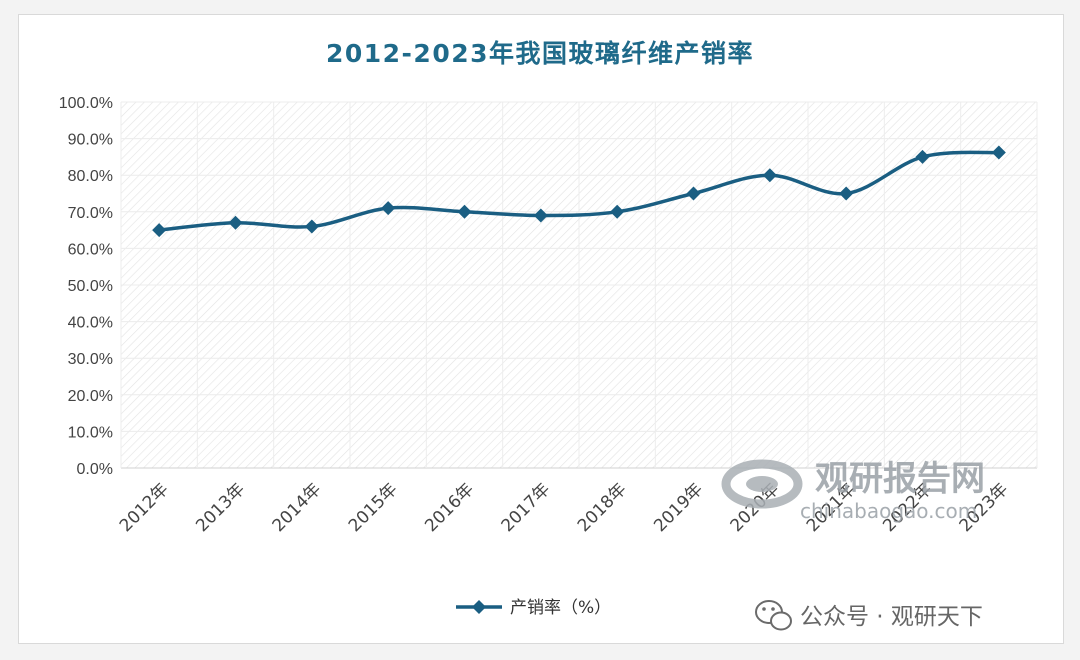  I want to click on chart-title: 2012-2023年我国玻璃纤维产销率, so click(540, 53).